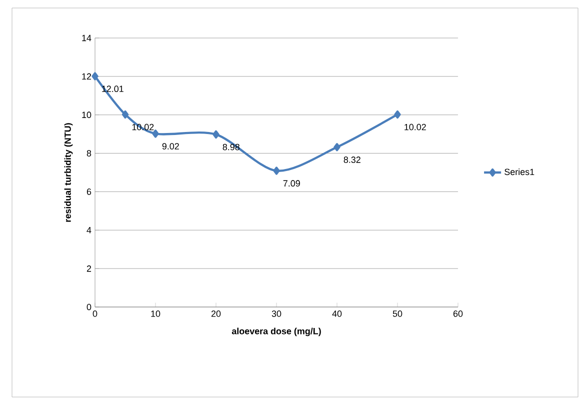  Describe the element at coordinates (95, 313) in the screenshot. I see `x-tick-label: 0` at that location.